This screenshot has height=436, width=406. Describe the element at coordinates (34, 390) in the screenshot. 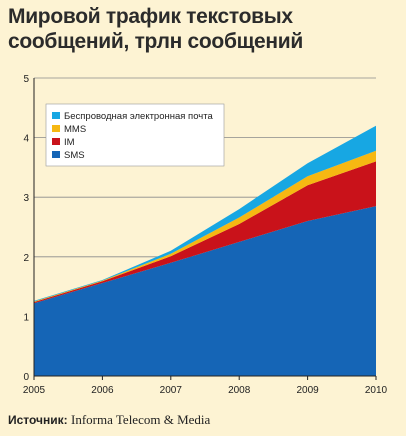

I see `x-tick-label: 2005` at that location.